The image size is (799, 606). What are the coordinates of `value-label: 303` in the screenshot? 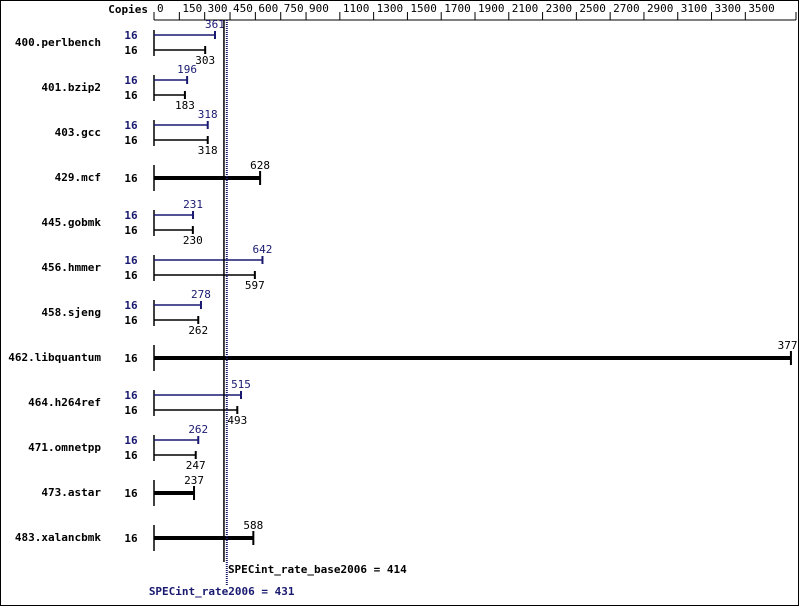 It's located at (205, 60).